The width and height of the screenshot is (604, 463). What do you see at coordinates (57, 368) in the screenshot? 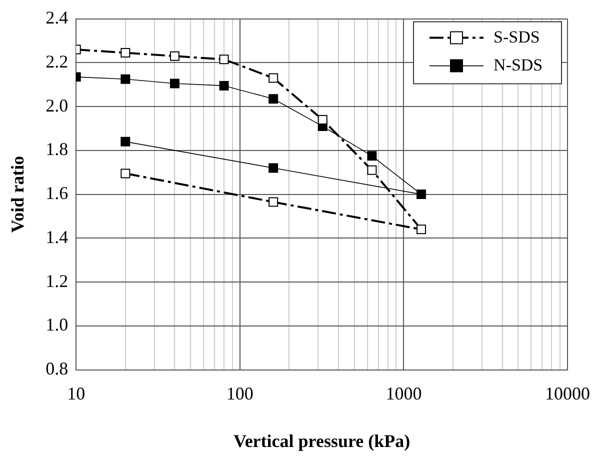
I see `y-tick-label: 0.8` at bounding box center [57, 368].